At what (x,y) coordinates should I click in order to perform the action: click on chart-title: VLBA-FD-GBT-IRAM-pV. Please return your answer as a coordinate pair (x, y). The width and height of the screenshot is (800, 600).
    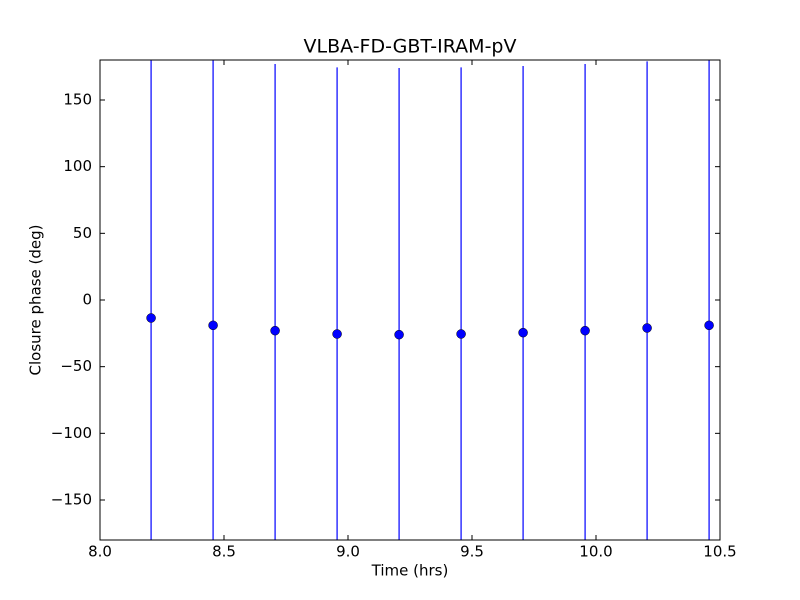
    Looking at the image, I should click on (410, 47).